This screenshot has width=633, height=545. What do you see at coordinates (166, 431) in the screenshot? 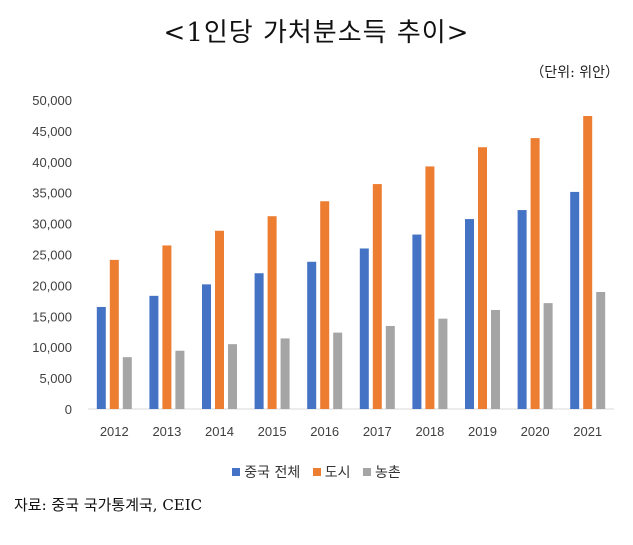
I see `x-tick-label: 2013` at bounding box center [166, 431].